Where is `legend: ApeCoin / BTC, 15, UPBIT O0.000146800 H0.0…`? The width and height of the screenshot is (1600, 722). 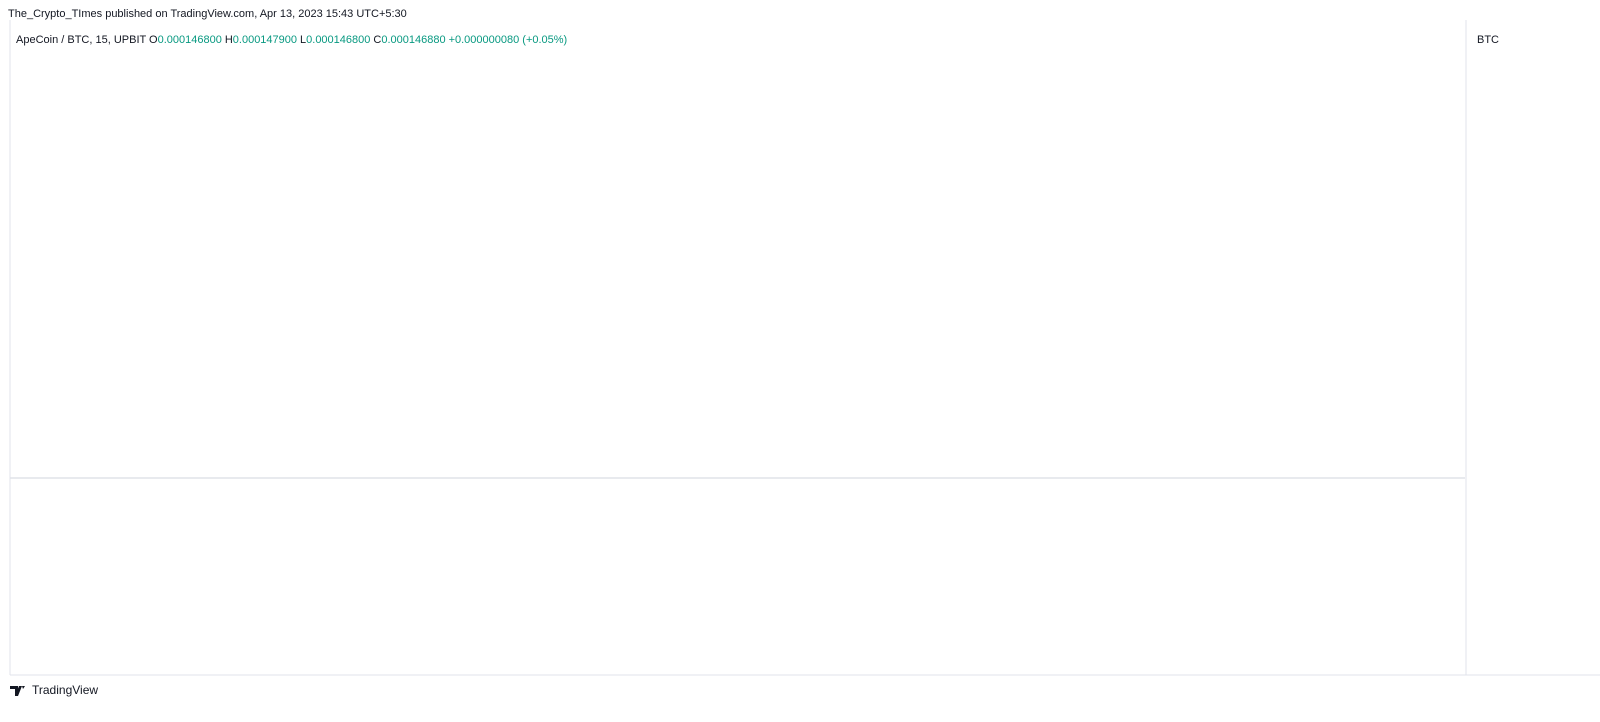 legend: ApeCoin / BTC, 15, UPBIT O0.000146800 H0.0… is located at coordinates (291, 40).